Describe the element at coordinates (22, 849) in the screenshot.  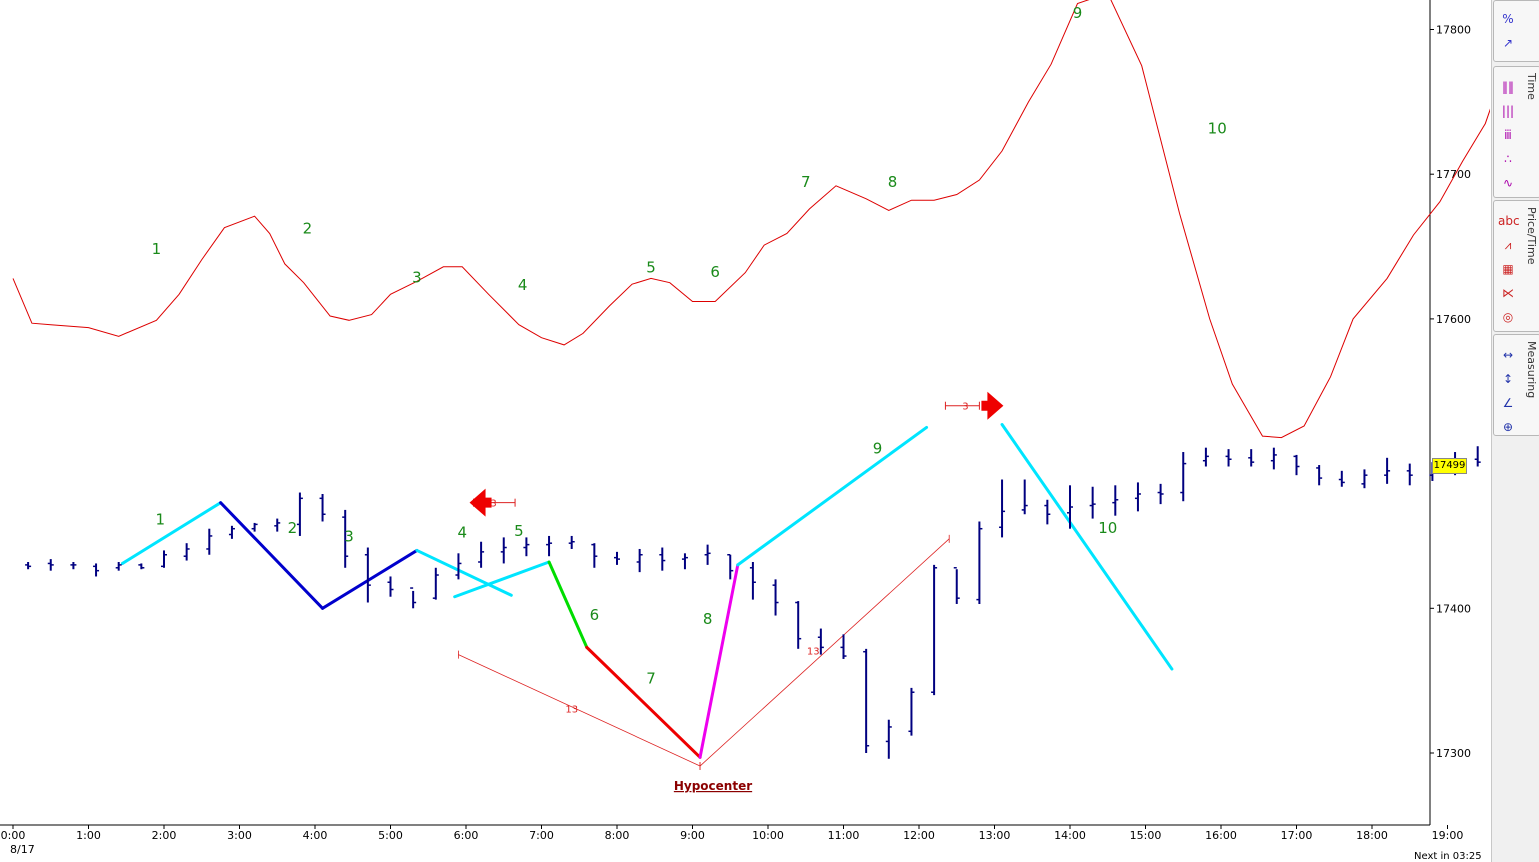
I see `date-label: 8/17` at that location.